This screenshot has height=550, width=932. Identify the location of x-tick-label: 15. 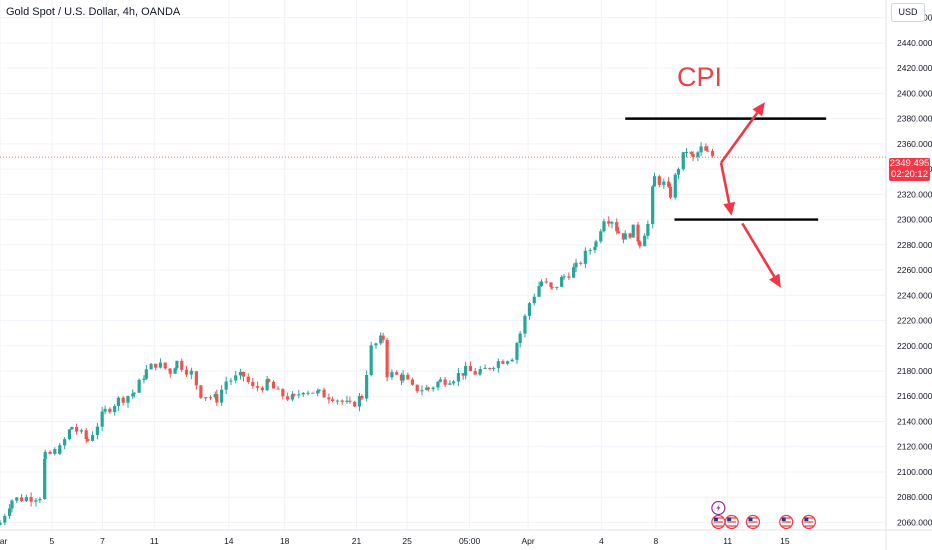
(785, 541).